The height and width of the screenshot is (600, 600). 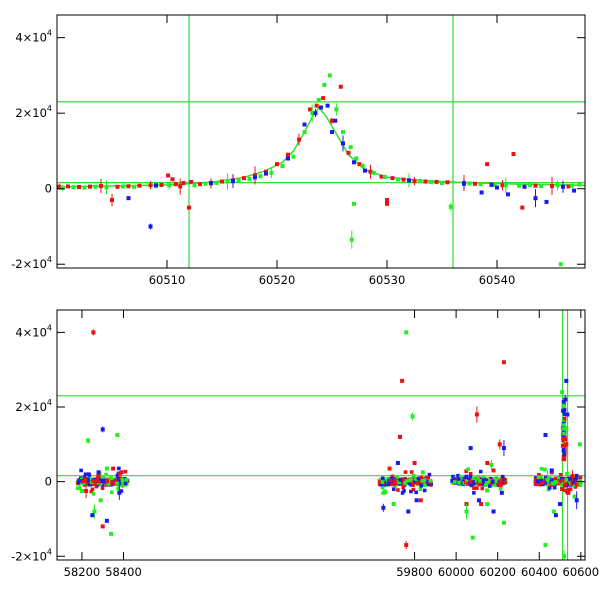 I want to click on x-tick-label: 60540, so click(x=497, y=280).